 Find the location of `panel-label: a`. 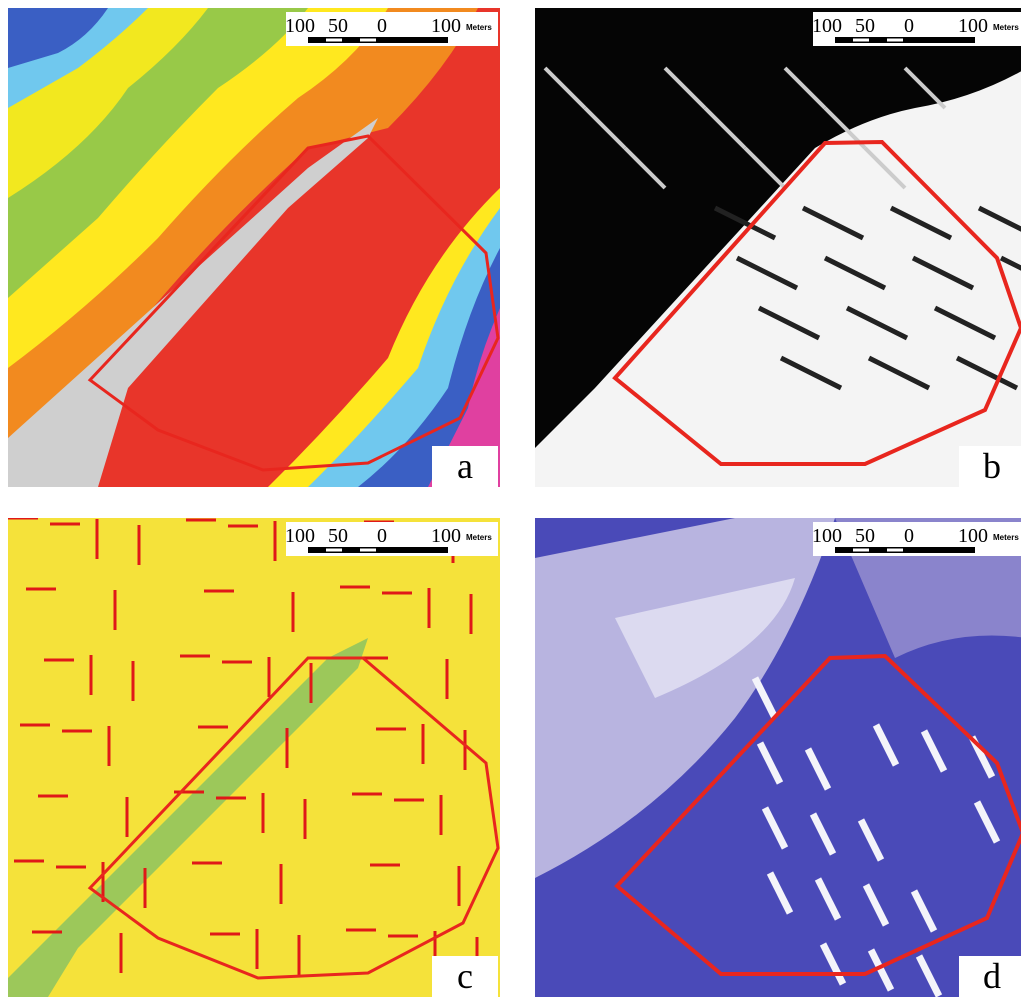

panel-label: a is located at coordinates (465, 466).